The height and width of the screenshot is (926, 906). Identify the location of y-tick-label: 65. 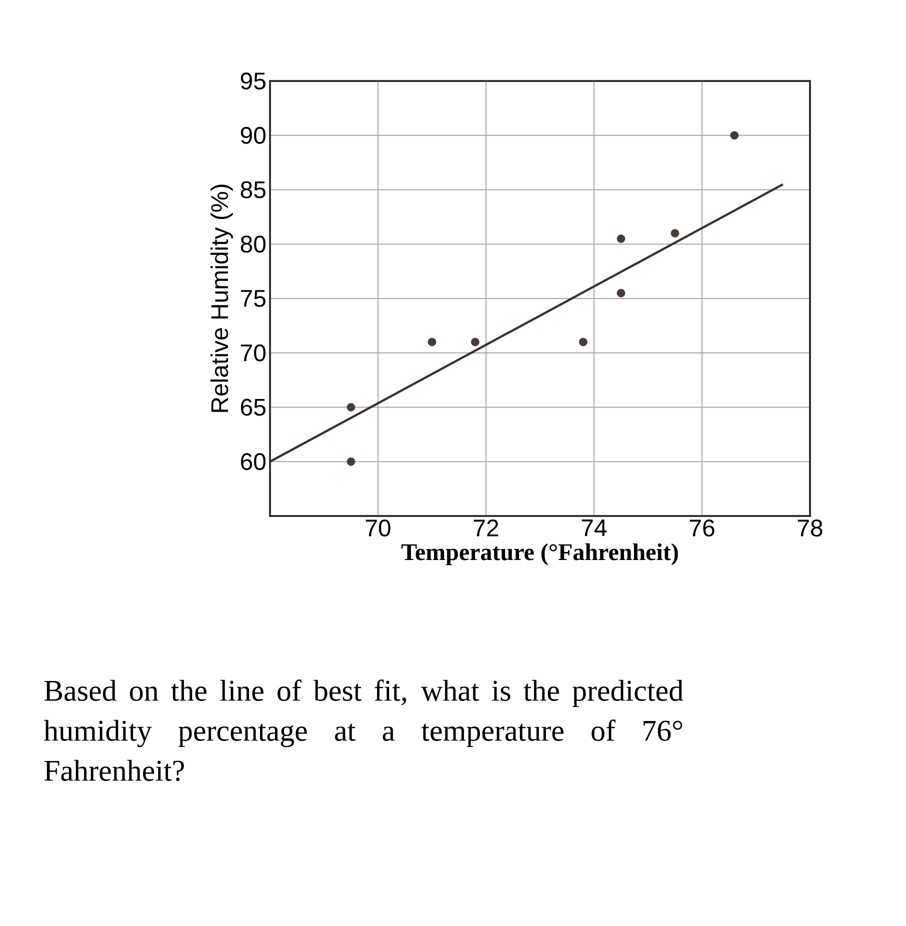
(253, 407).